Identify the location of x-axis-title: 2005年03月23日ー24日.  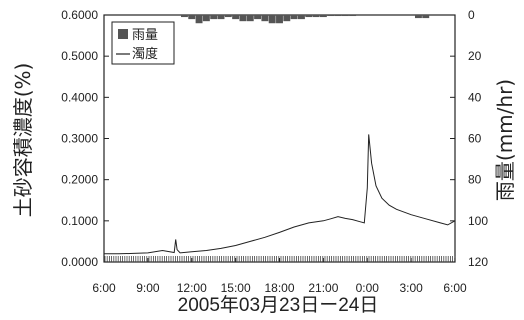
(278, 305).